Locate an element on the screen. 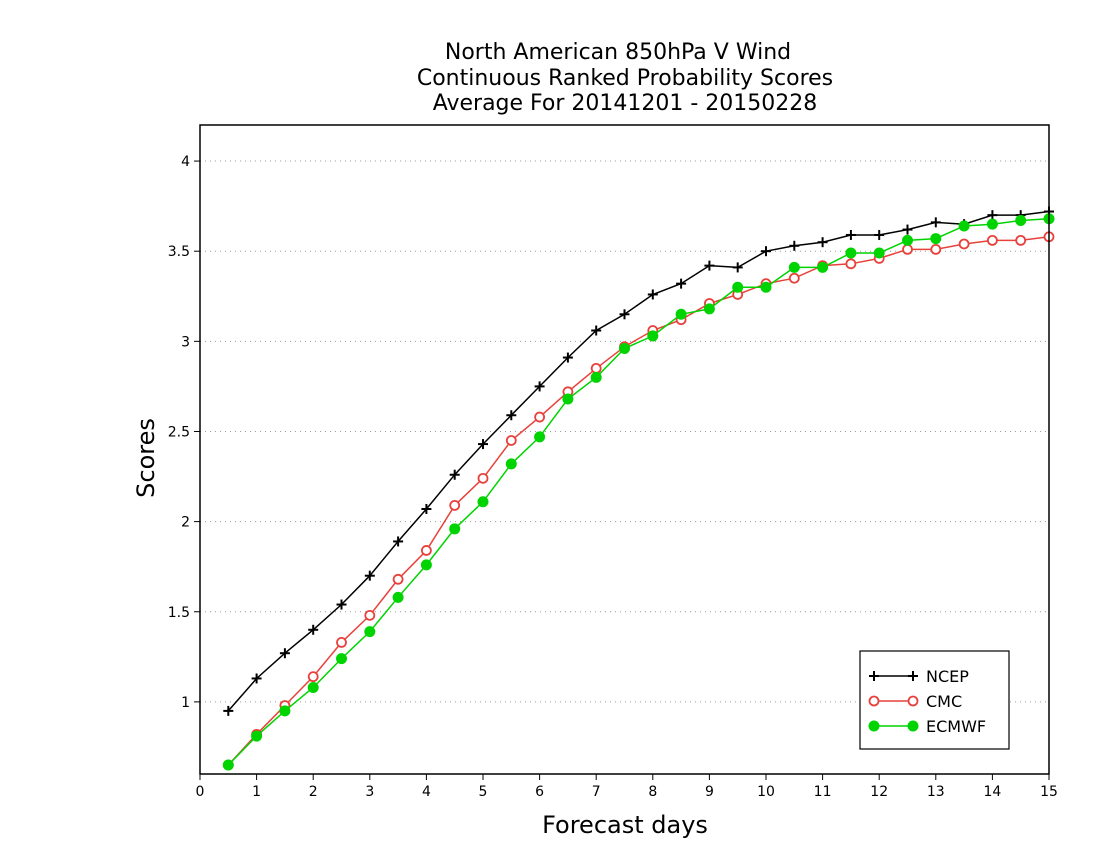 The height and width of the screenshot is (850, 1100). x-tick-label: 15 is located at coordinates (1049, 792).